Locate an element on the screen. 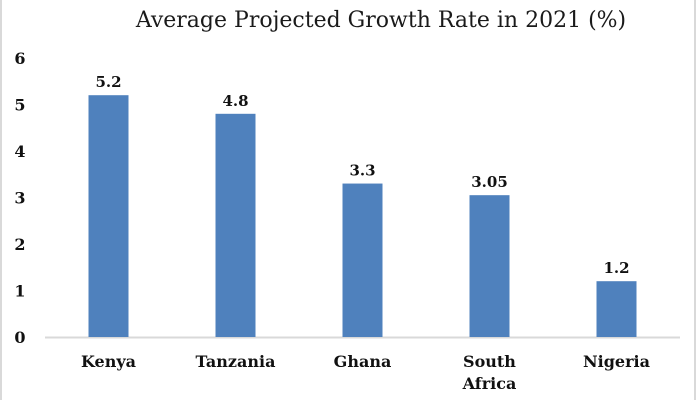  x-axis: Kenya Tanzania Ghana South Africa Nigeria is located at coordinates (365, 372).